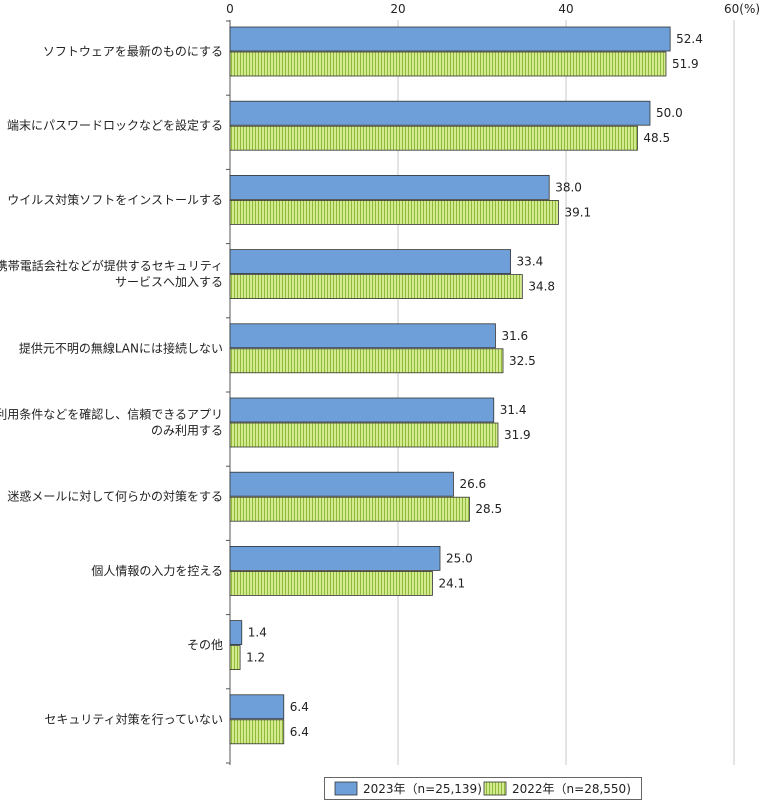 The height and width of the screenshot is (805, 767). Describe the element at coordinates (169, 282) in the screenshot. I see `category-label: サービスへ加入する` at that location.